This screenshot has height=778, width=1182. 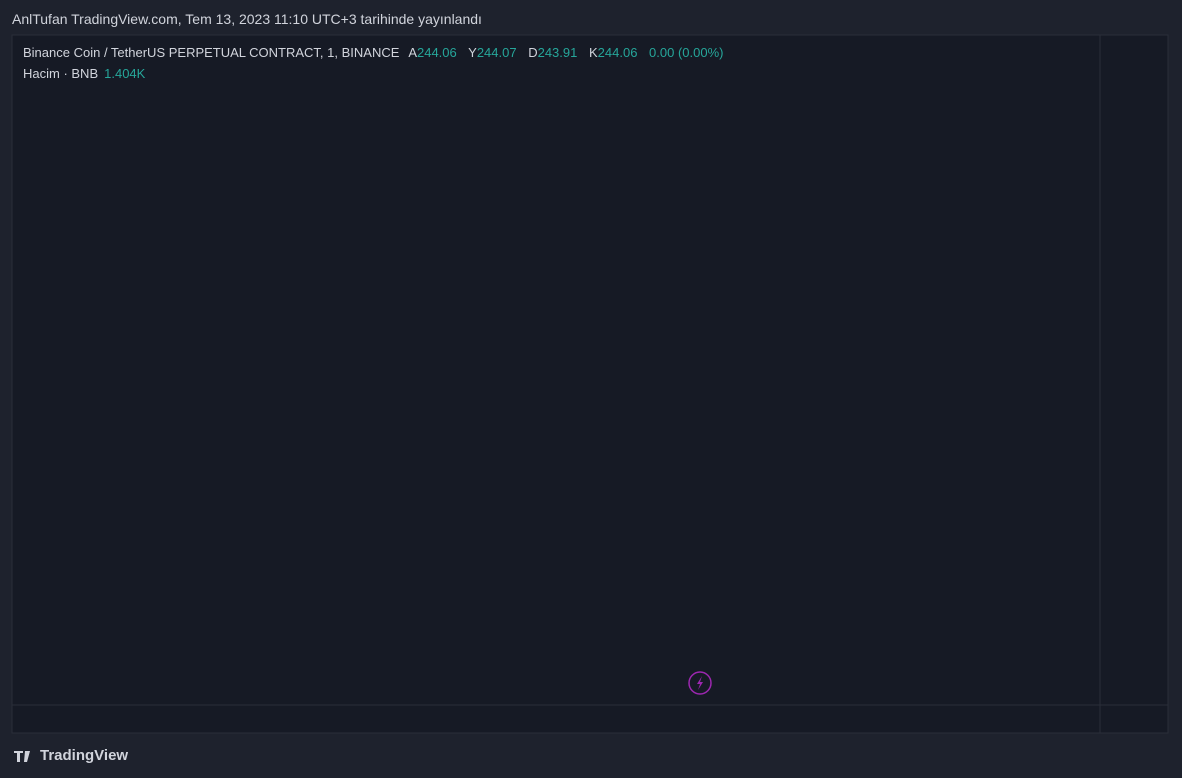 I want to click on legend-open: 244.06, so click(x=436, y=52).